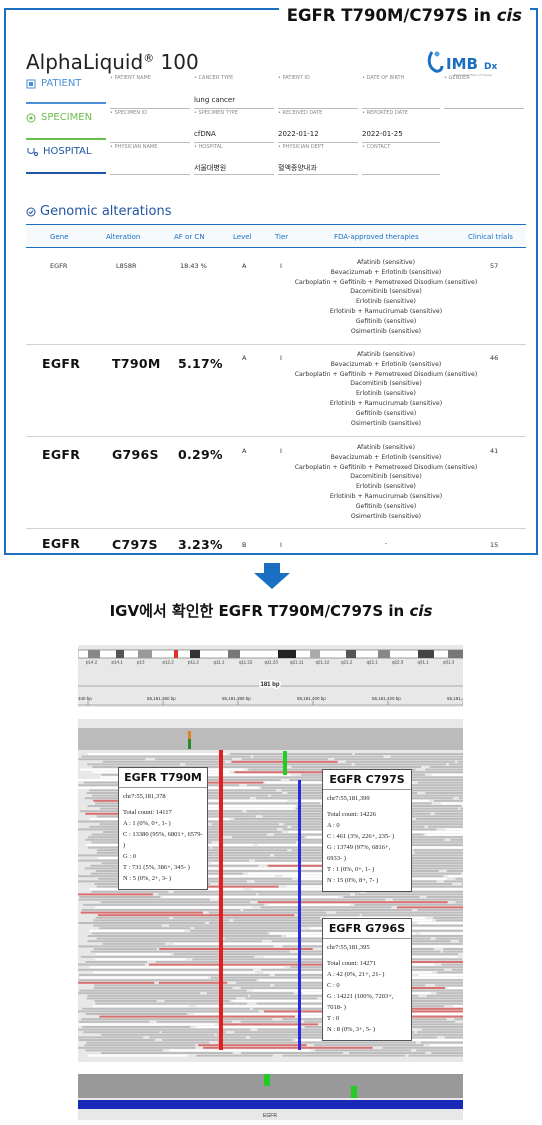  Describe the element at coordinates (353, 880) in the screenshot. I see `callout-line: N : 15 (0%, 8+, 7- )` at that location.